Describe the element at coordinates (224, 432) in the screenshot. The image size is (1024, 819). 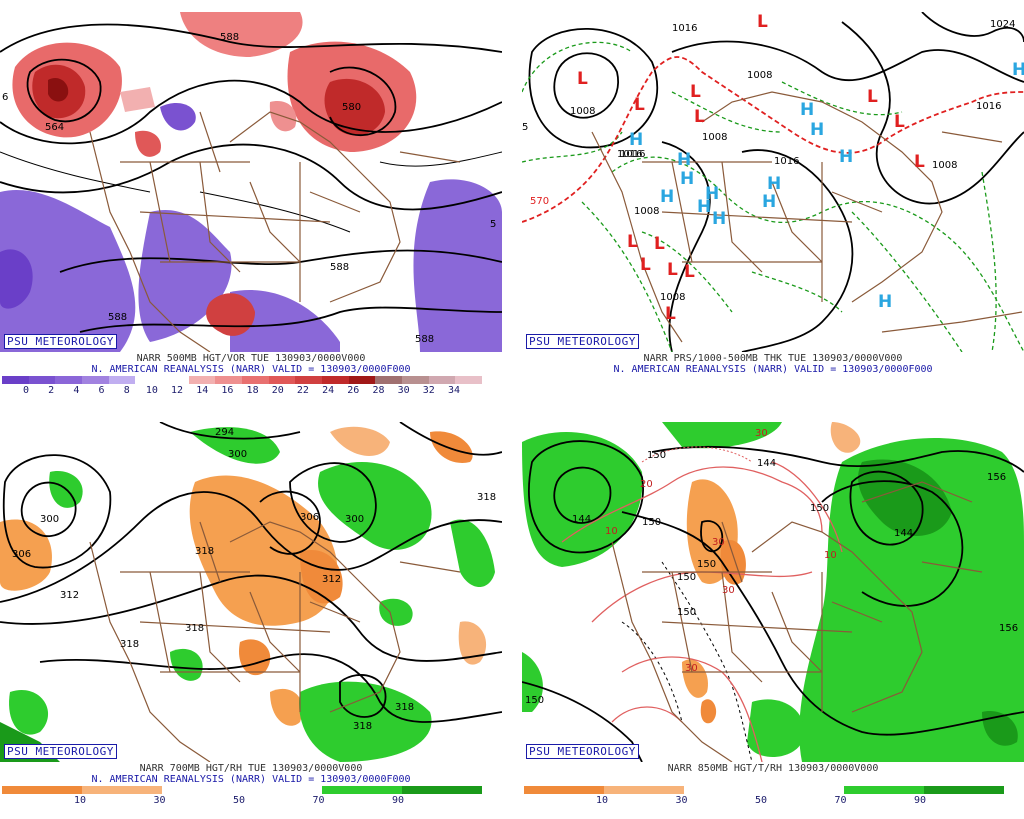
I see `contour-label: 294` at that location.